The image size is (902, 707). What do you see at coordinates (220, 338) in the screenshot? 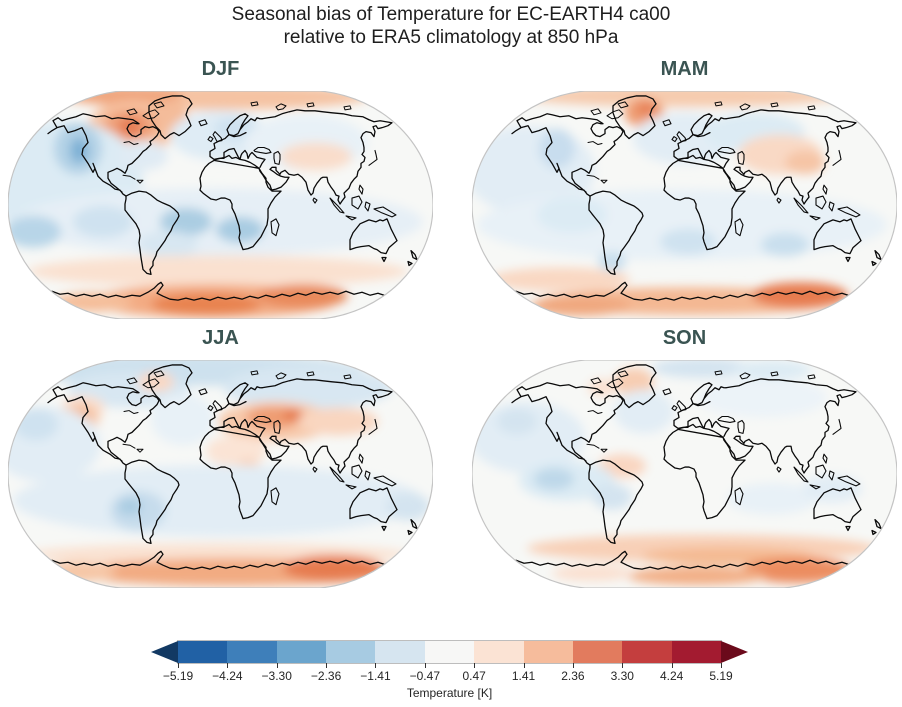
I see `panel-title-jja: JJA` at bounding box center [220, 338].